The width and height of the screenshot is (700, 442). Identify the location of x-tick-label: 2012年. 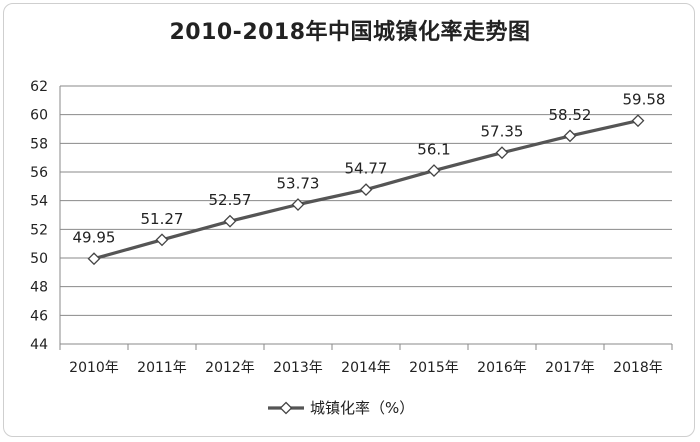
(230, 368).